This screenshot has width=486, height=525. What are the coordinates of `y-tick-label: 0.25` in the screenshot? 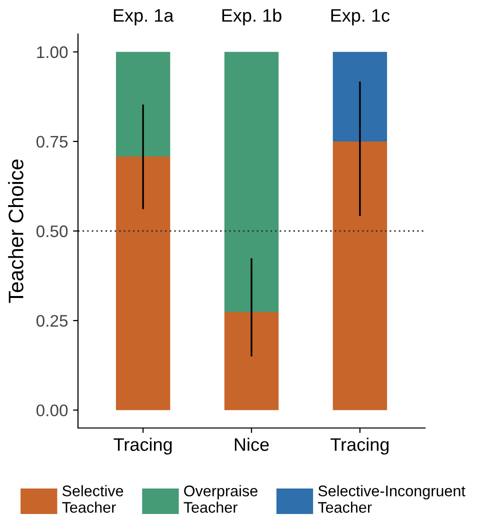 It's located at (52, 320).